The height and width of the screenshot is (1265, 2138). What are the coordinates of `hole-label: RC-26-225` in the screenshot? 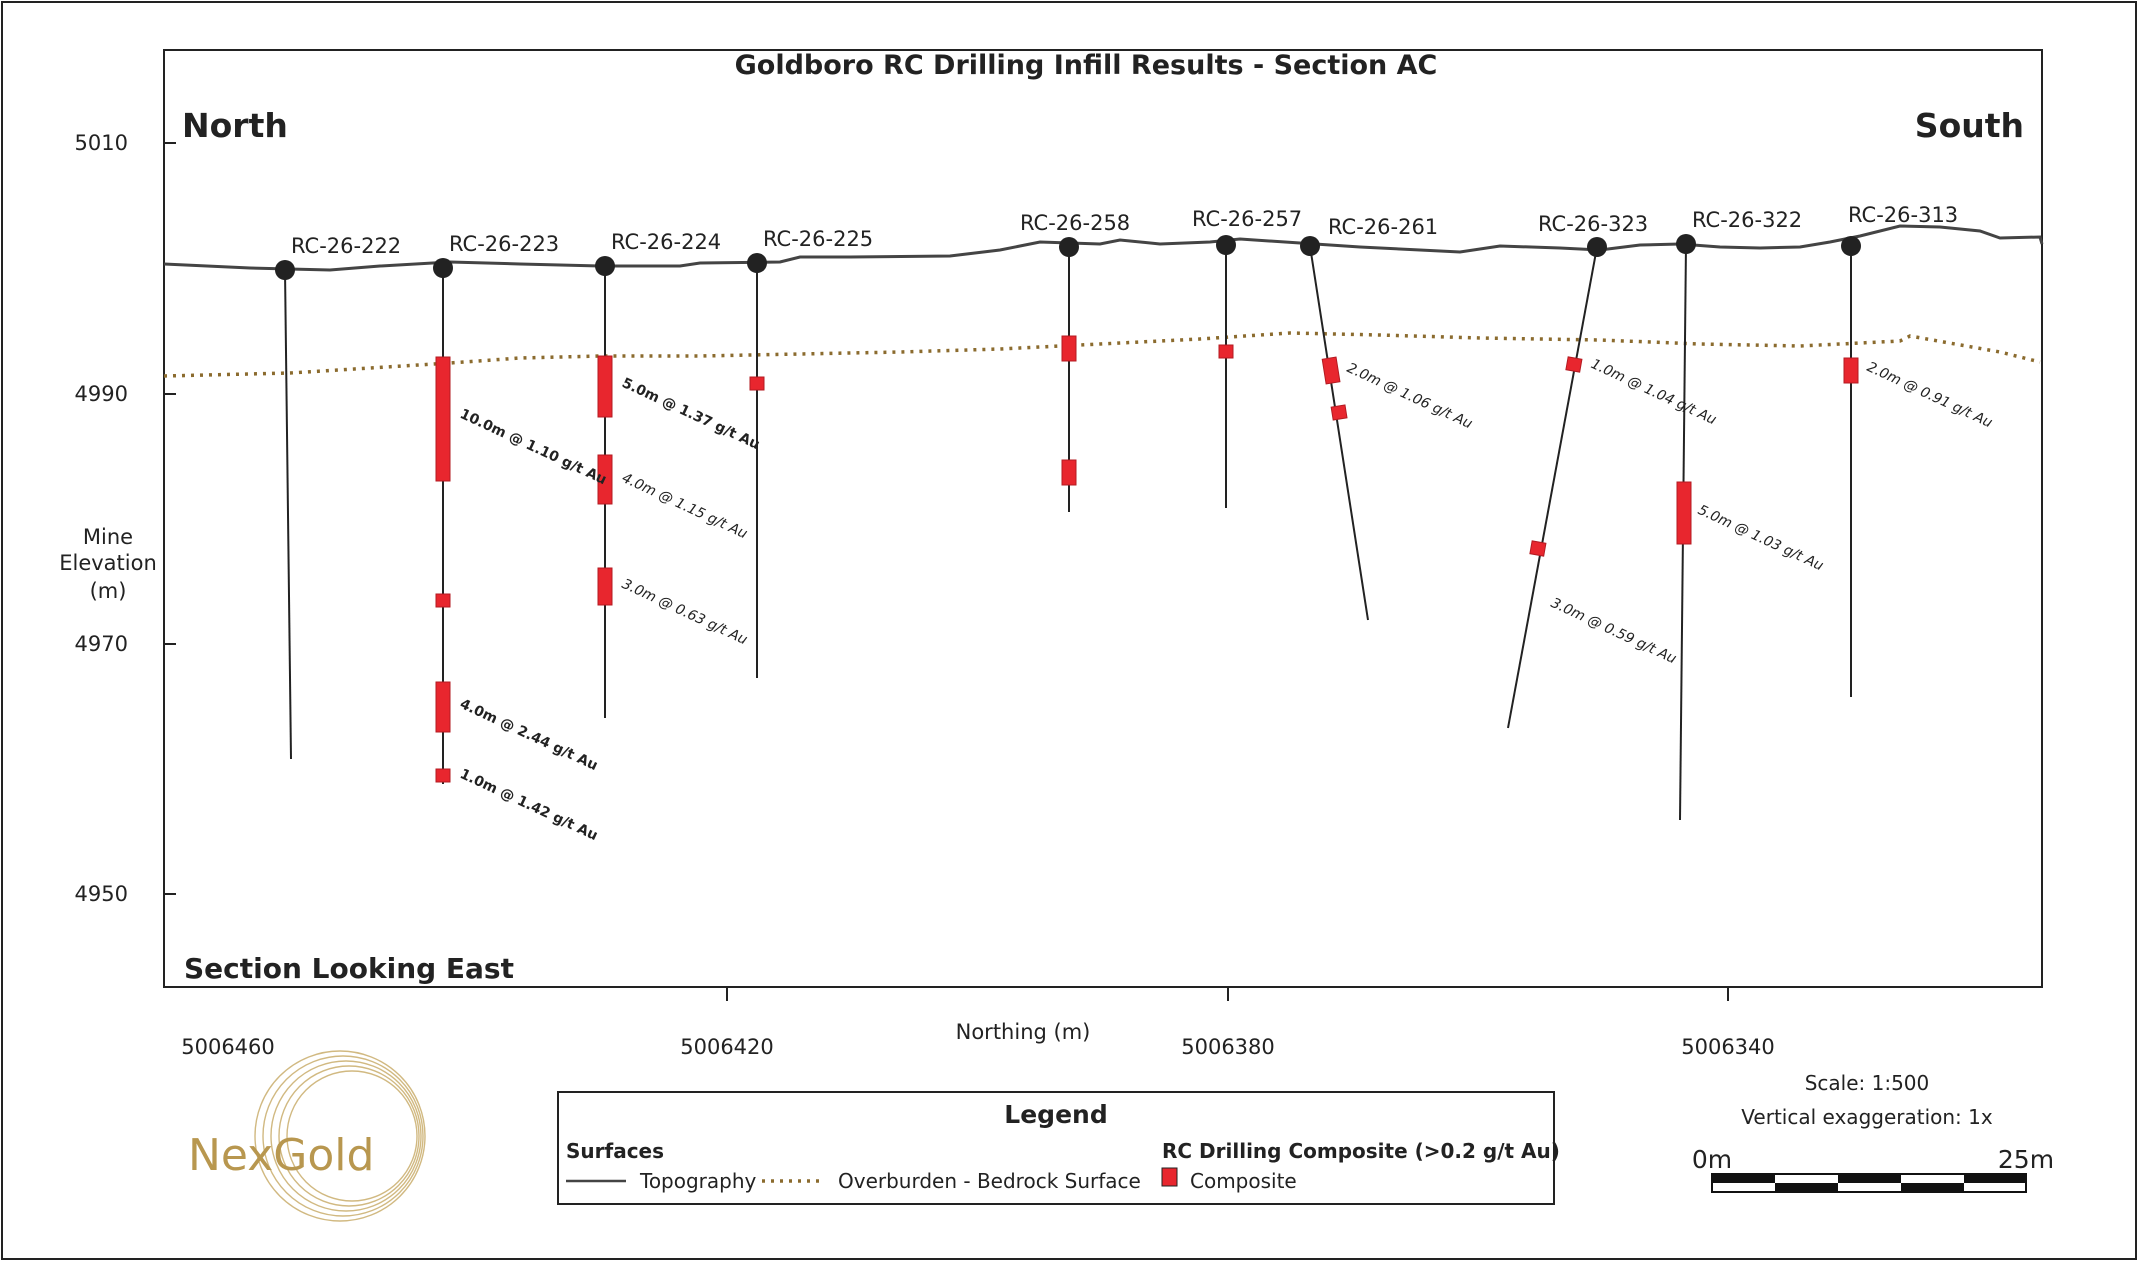 It's located at (818, 239).